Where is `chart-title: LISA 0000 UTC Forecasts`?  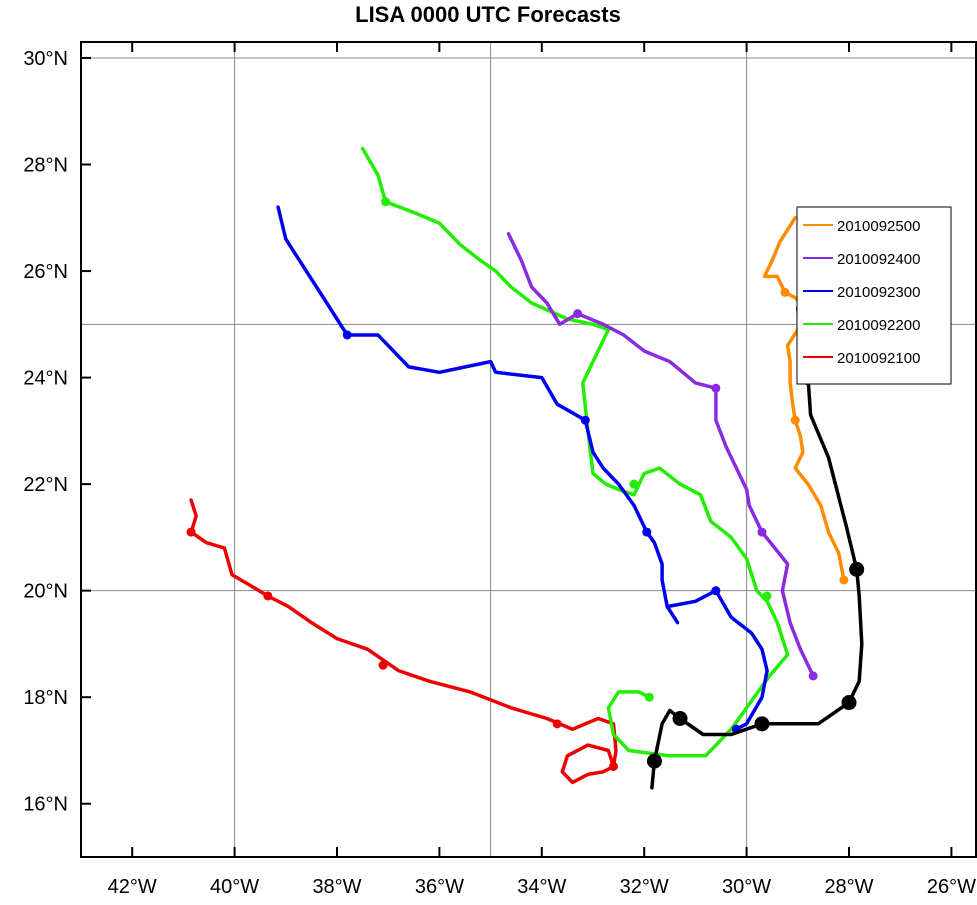 chart-title: LISA 0000 UTC Forecasts is located at coordinates (488, 14).